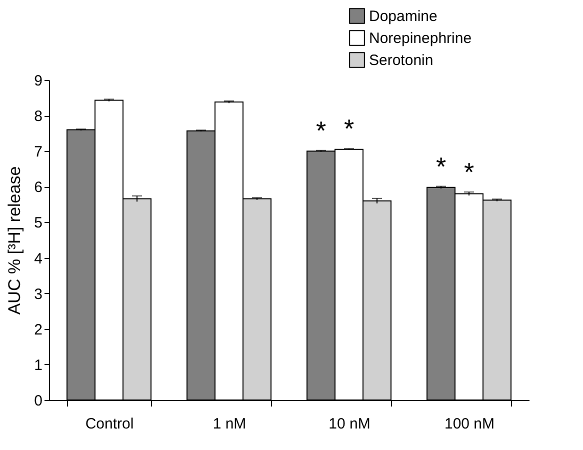  Describe the element at coordinates (38, 81) in the screenshot. I see `y-tick-label: 9` at that location.